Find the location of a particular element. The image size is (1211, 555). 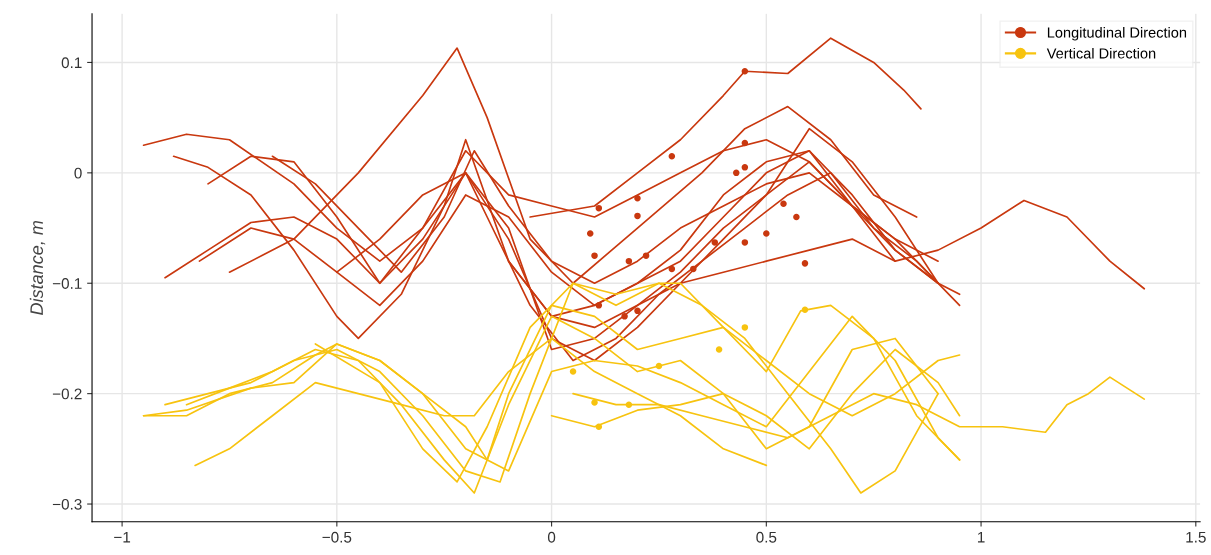

x-tick-label: 1.5 is located at coordinates (1196, 537).